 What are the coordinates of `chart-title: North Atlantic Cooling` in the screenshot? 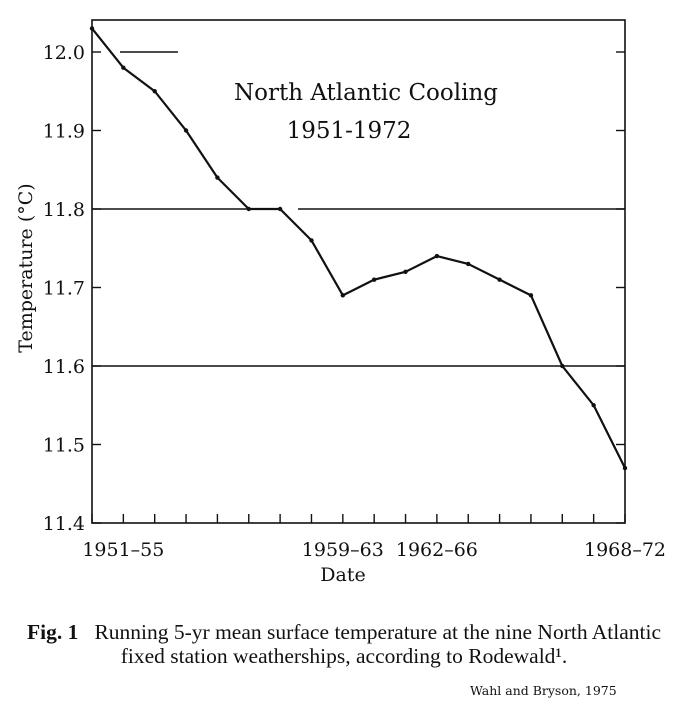 It's located at (366, 93).